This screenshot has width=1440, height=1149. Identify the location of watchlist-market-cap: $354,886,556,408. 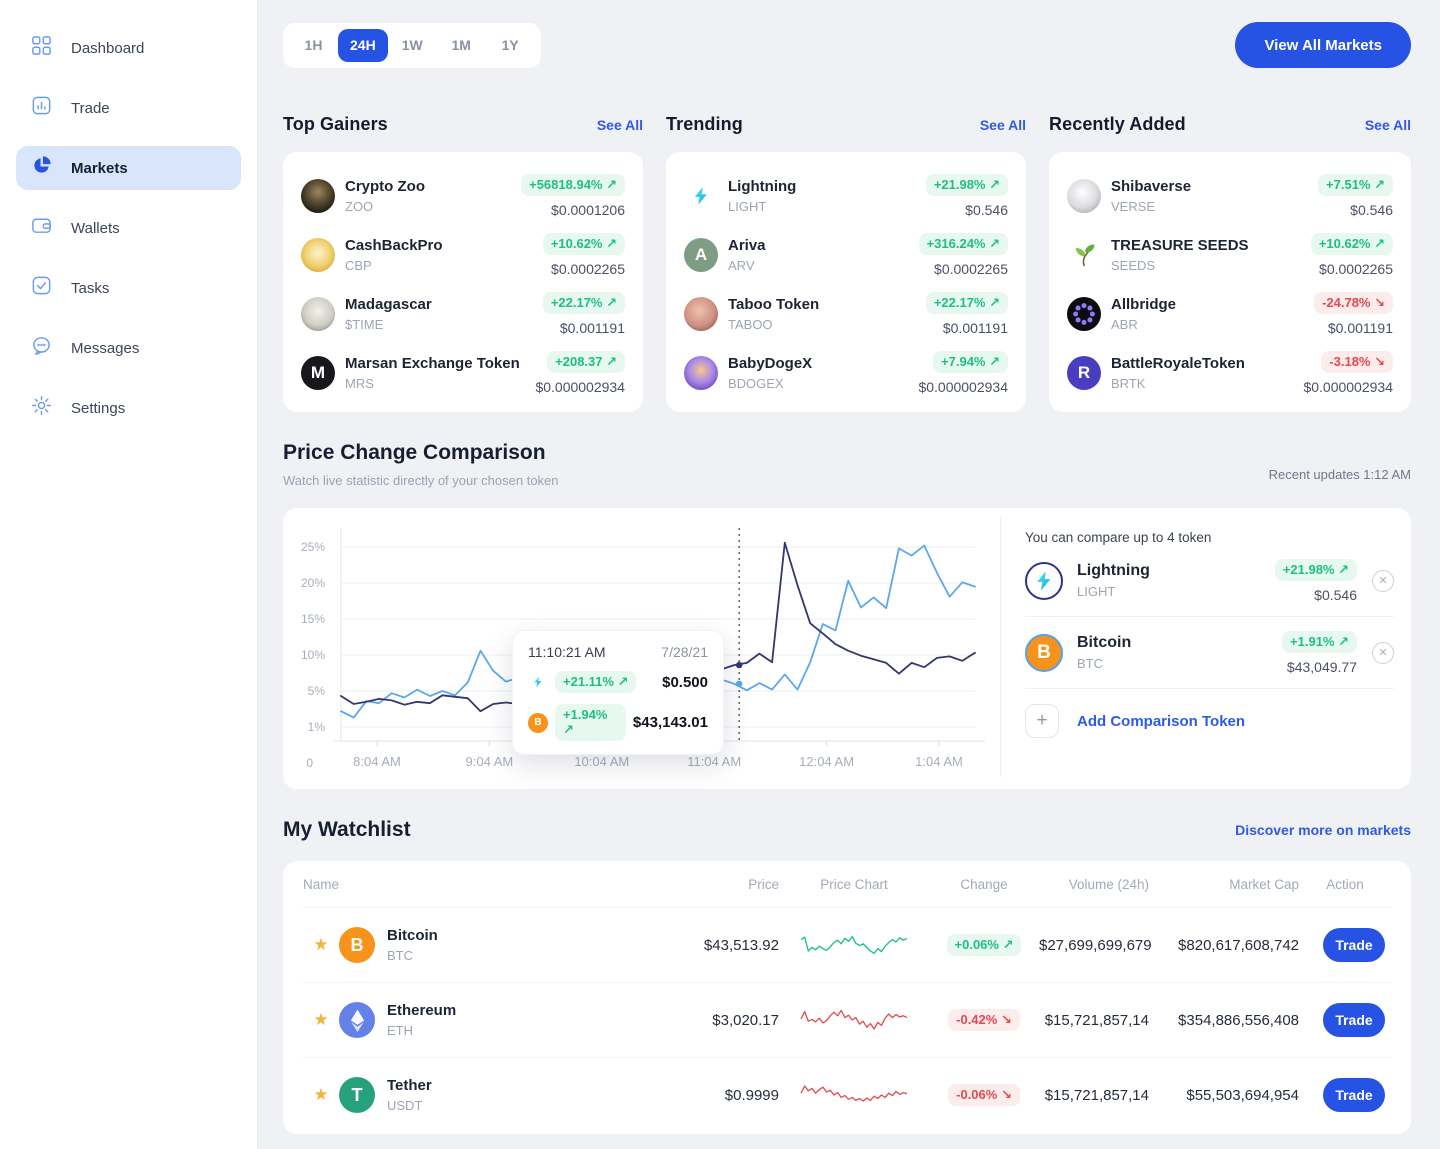
(1238, 1020).